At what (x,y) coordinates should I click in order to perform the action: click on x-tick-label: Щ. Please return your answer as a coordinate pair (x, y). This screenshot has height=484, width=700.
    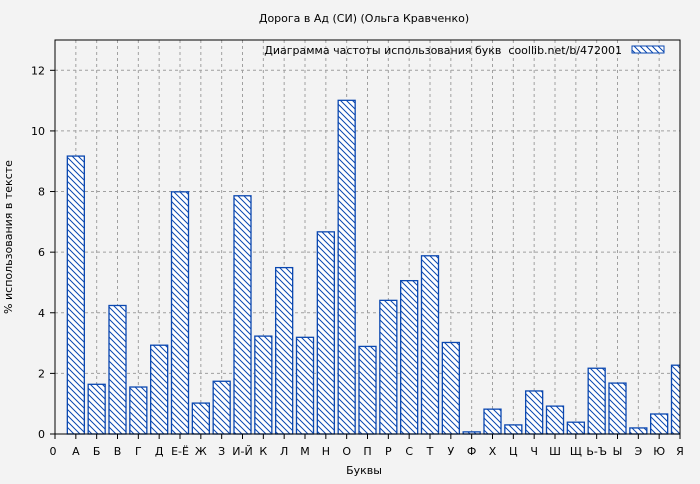
    Looking at the image, I should click on (576, 451).